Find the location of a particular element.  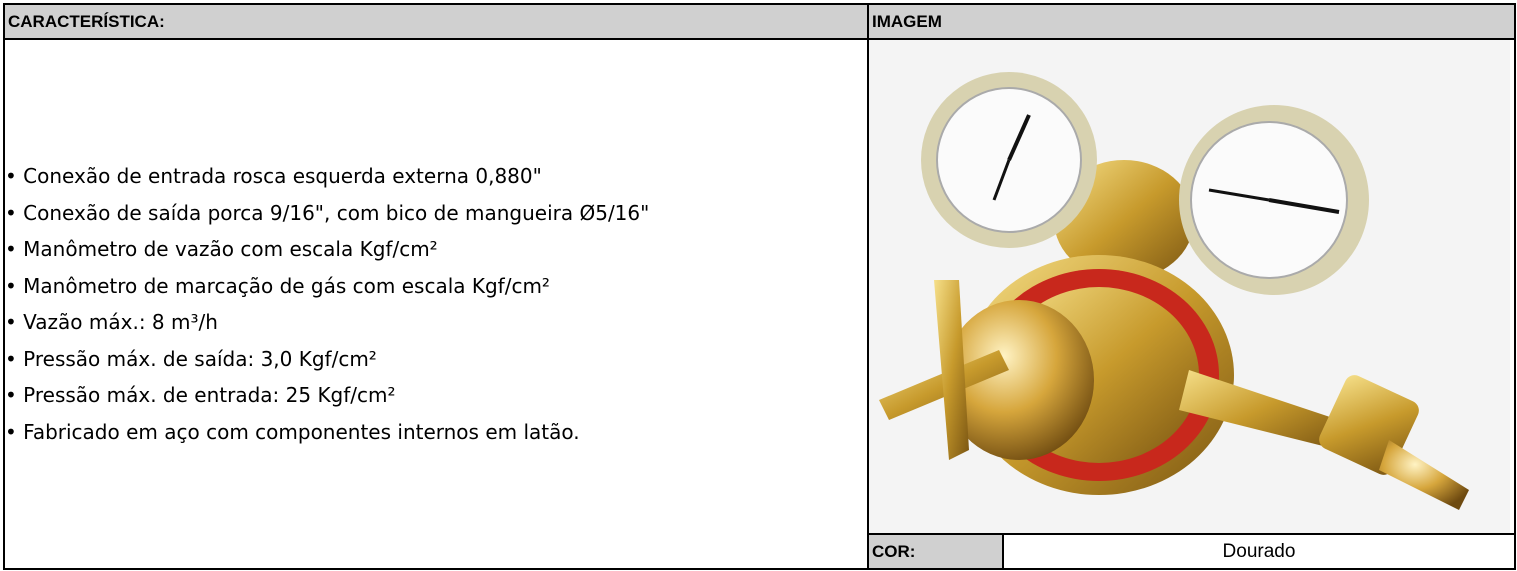

color-label: COR: is located at coordinates (936, 551).